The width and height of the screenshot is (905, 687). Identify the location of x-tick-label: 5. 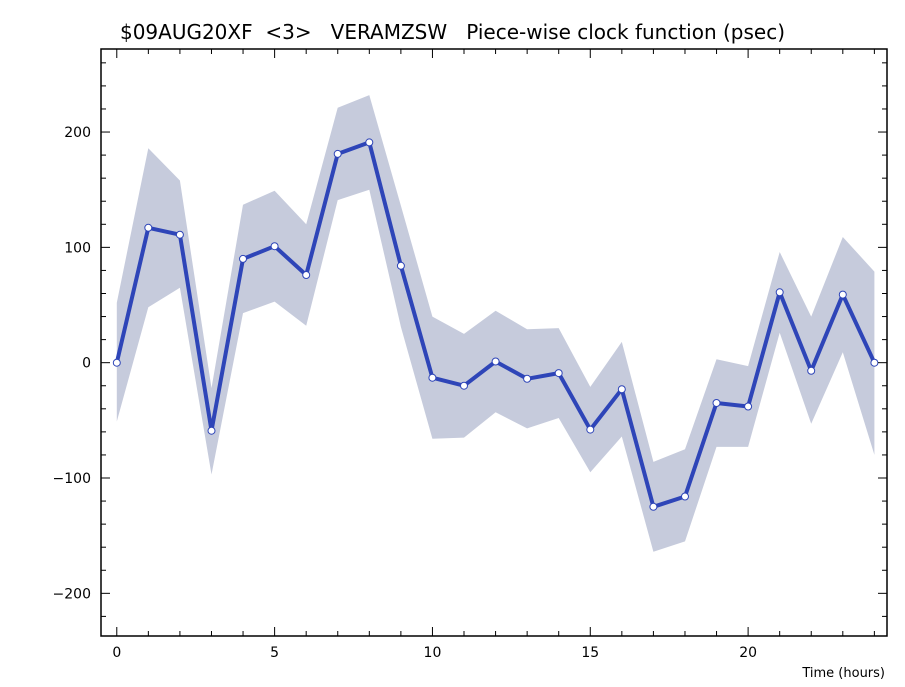
(274, 653).